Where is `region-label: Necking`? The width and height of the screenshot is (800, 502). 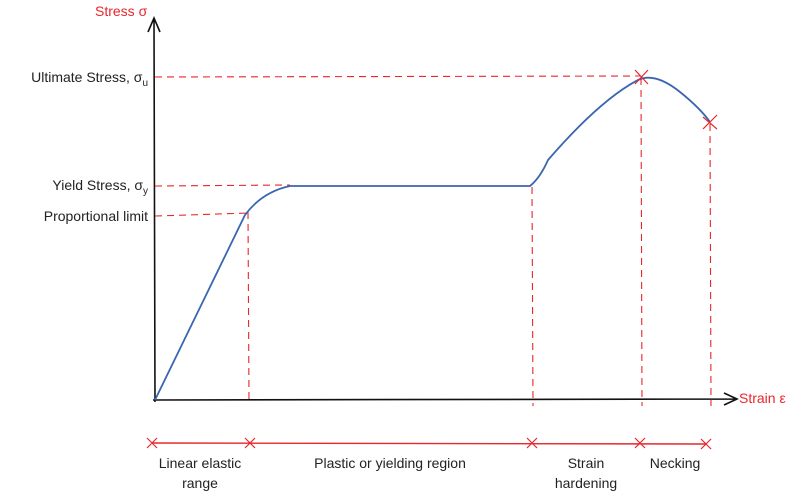 region-label: Necking is located at coordinates (675, 463).